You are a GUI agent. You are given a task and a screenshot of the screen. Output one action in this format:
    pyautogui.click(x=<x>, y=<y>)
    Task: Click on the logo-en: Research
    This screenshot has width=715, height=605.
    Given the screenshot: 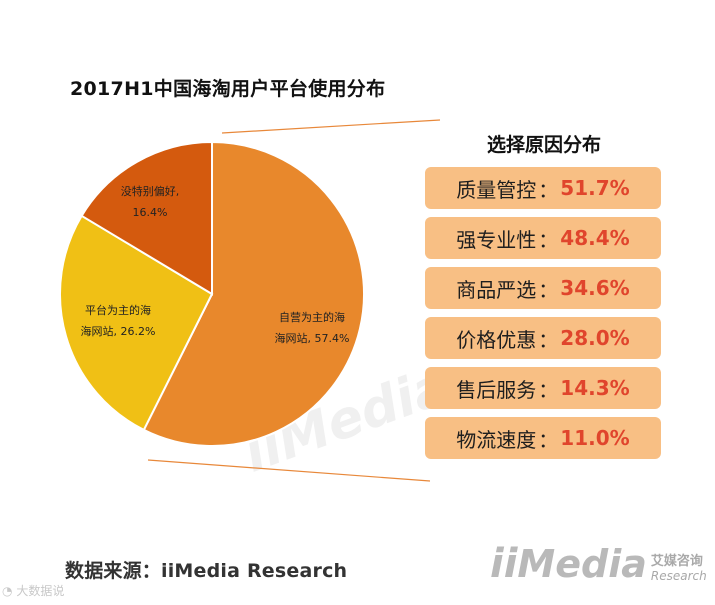 What is the action you would take?
    pyautogui.click(x=678, y=576)
    